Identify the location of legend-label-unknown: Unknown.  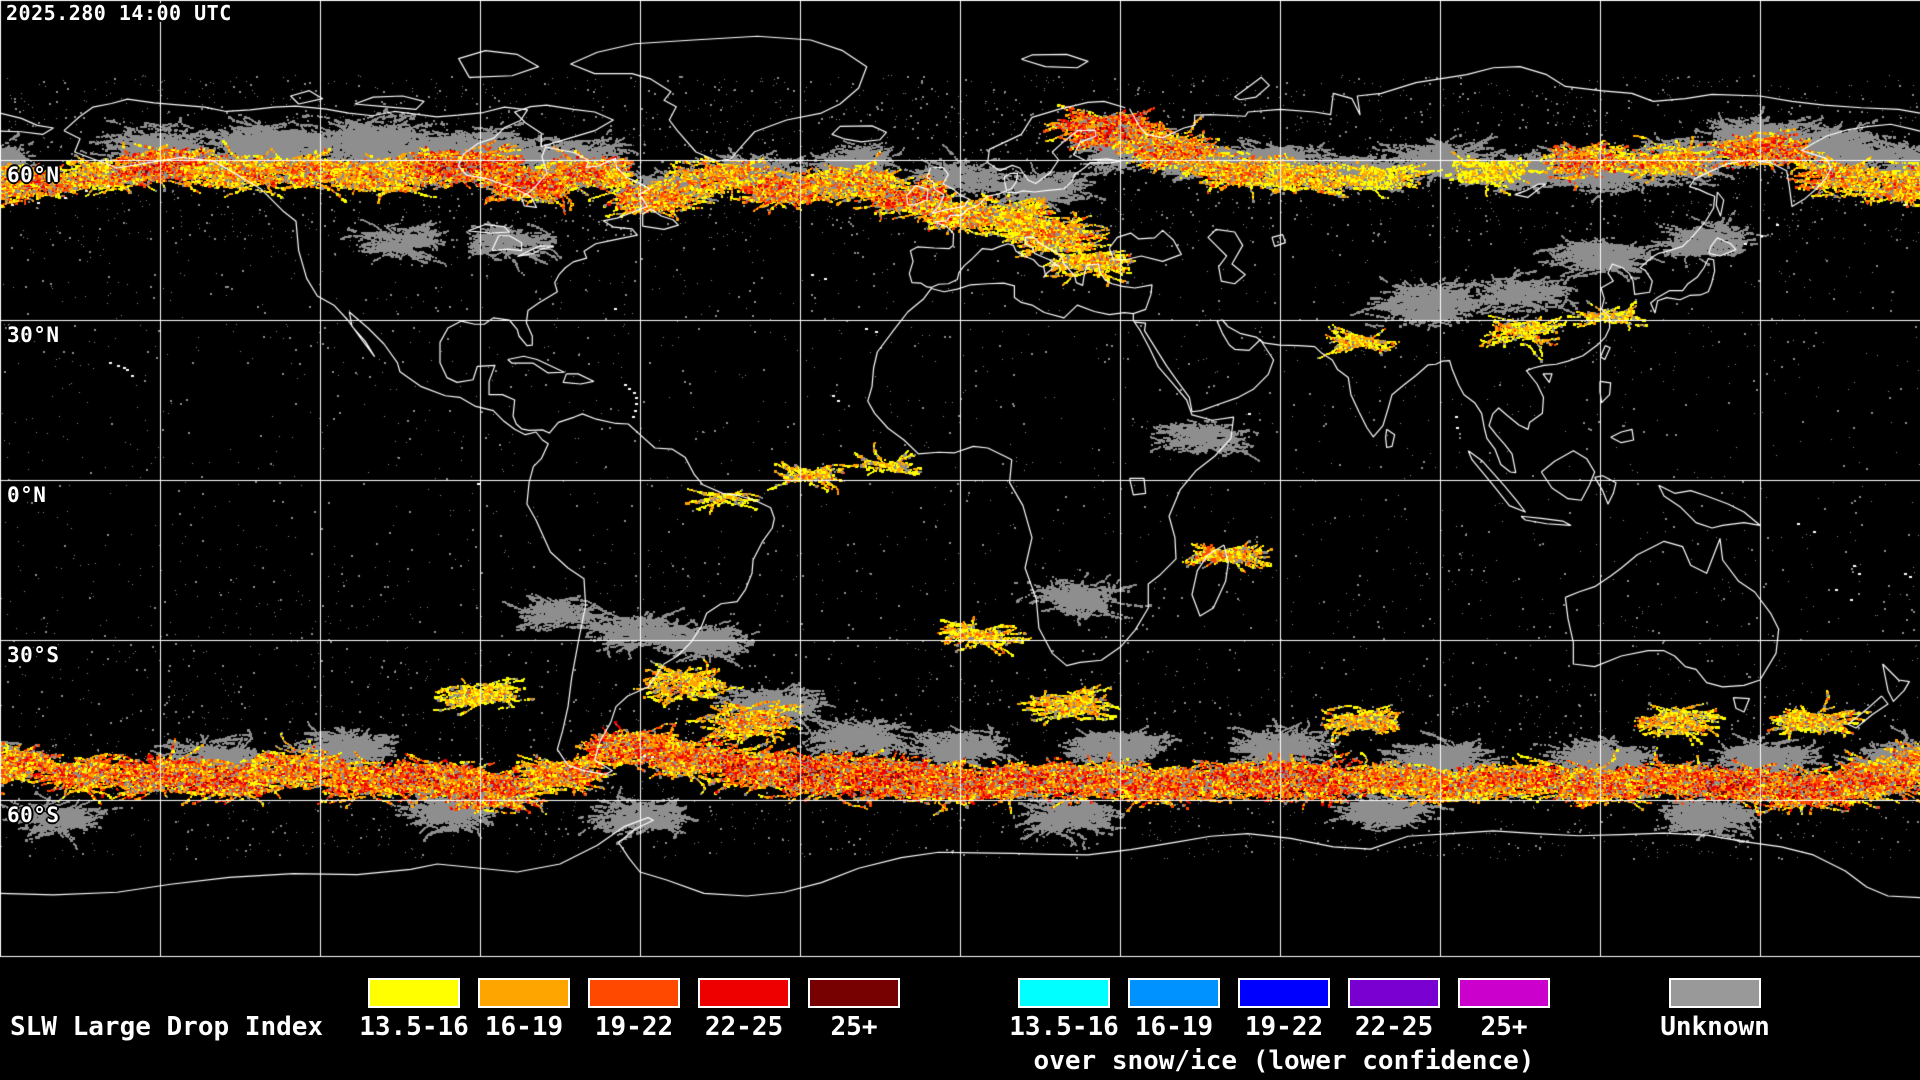
(1715, 1027).